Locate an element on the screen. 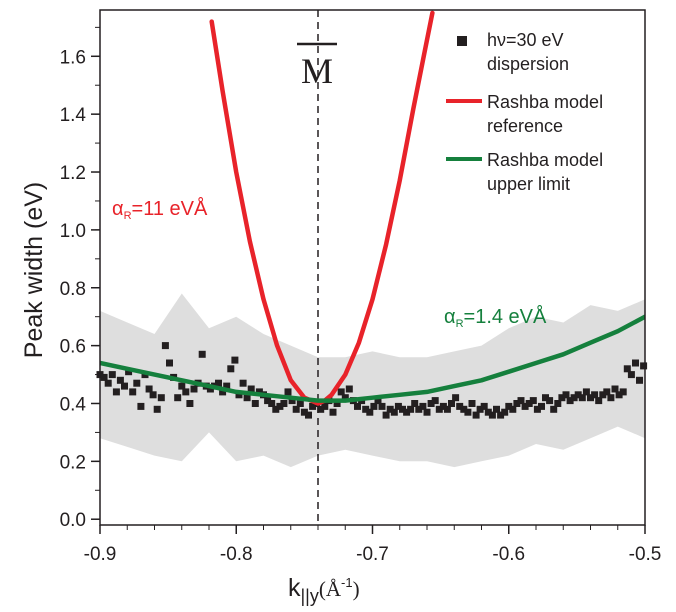 The height and width of the screenshot is (612, 676). x-tick-label: -0.8 is located at coordinates (236, 554).